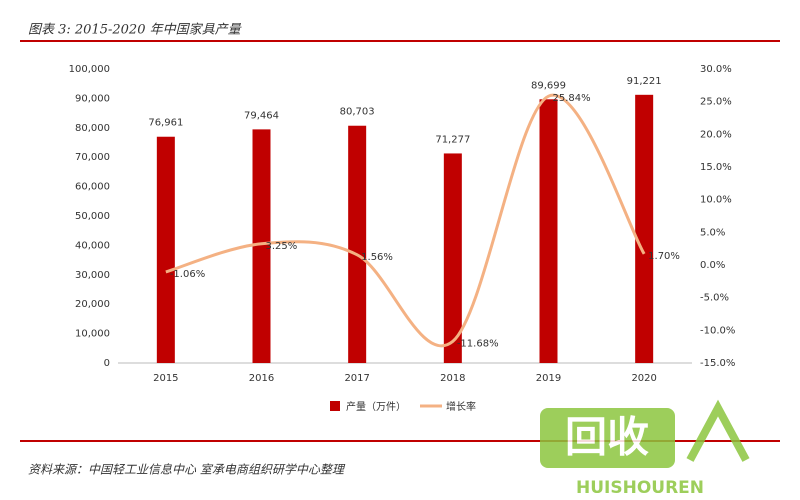 The height and width of the screenshot is (500, 800). What do you see at coordinates (92, 334) in the screenshot?
I see `y-tick-label: 10,000` at bounding box center [92, 334].